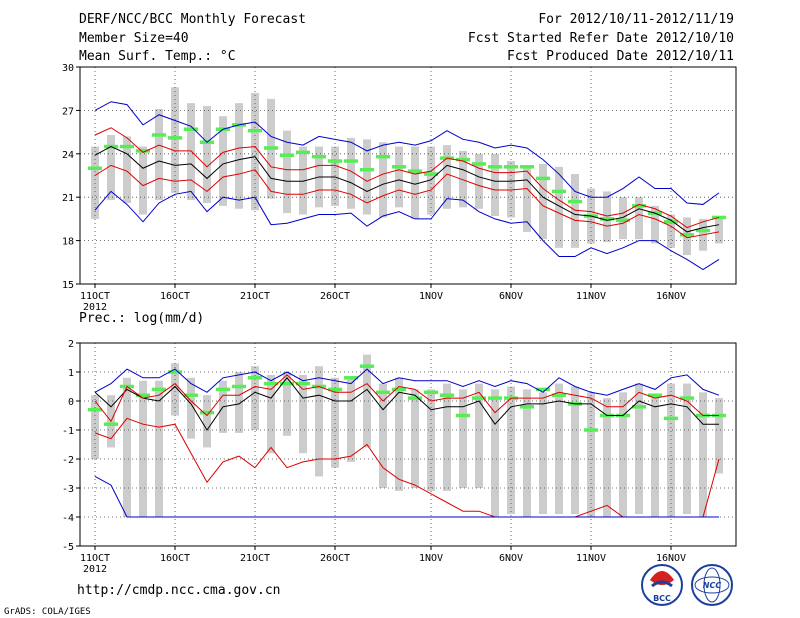 The height and width of the screenshot is (618, 800). Describe the element at coordinates (71, 373) in the screenshot. I see `prec-ytick-label: 1` at that location.